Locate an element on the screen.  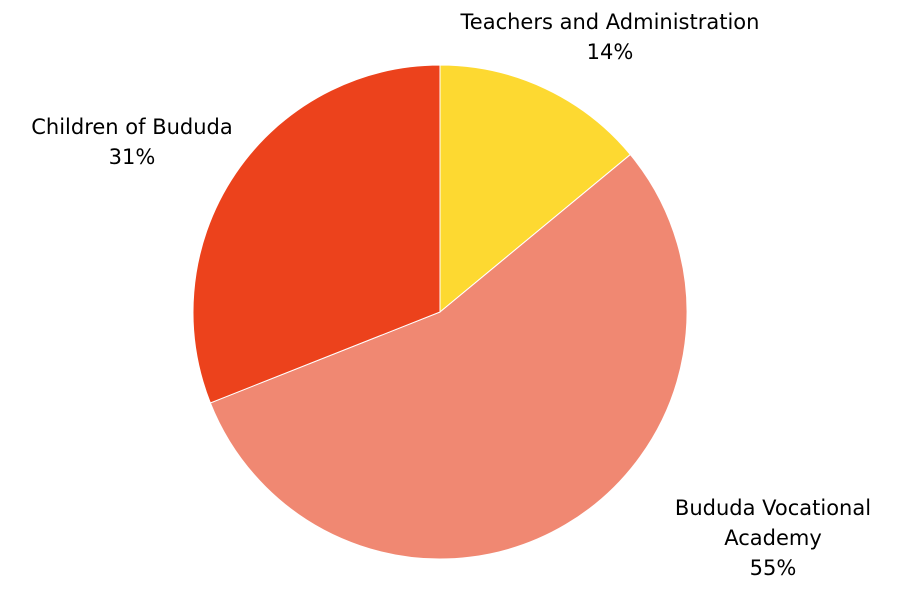
slice-label-bududa-vocational-academy: Bududa Vocational Academy 55% is located at coordinates (768, 538).